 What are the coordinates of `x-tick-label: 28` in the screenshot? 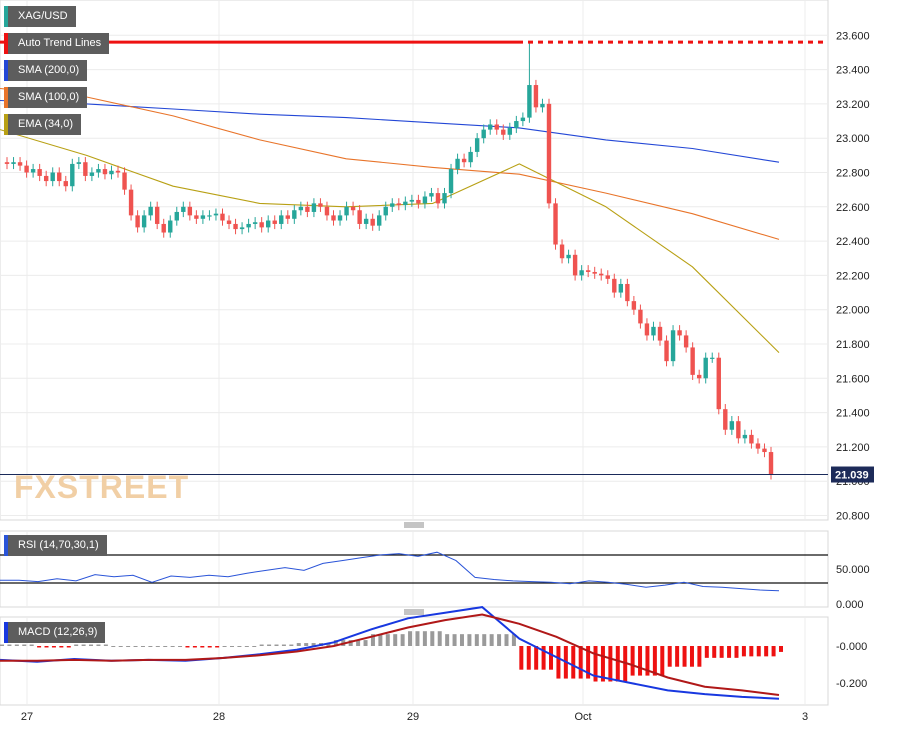 It's located at (219, 717).